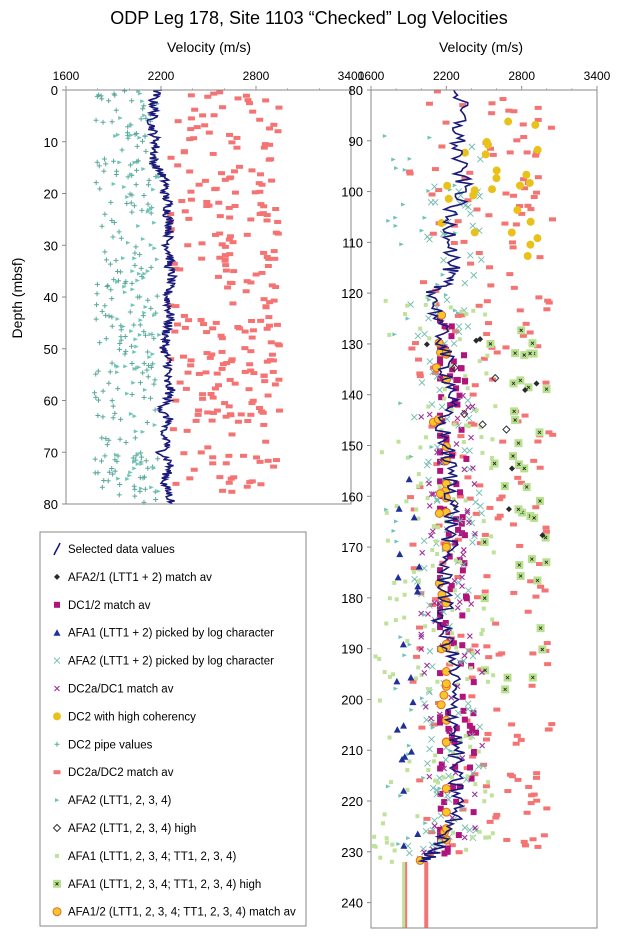  I want to click on afa1_picked-point, so click(404, 725).